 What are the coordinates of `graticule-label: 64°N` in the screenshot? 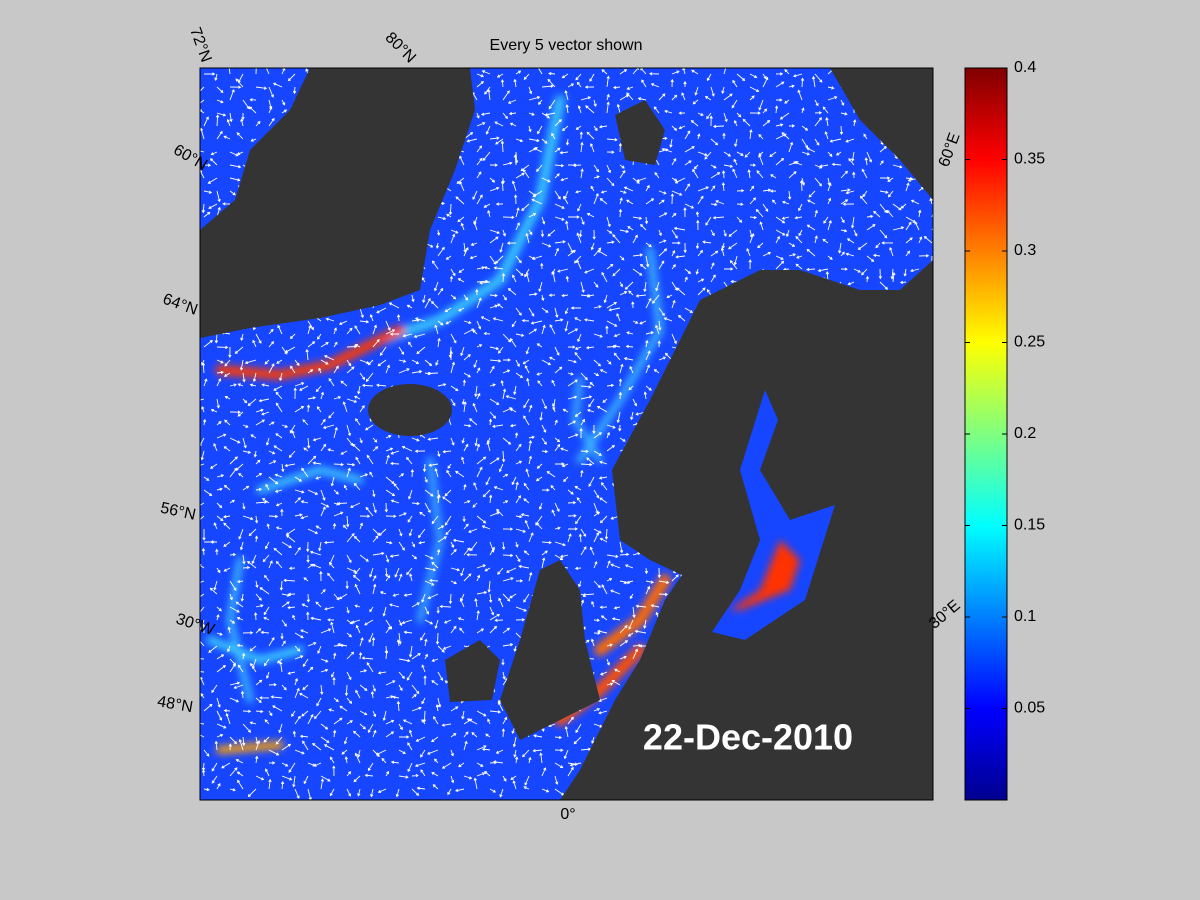 It's located at (179, 305).